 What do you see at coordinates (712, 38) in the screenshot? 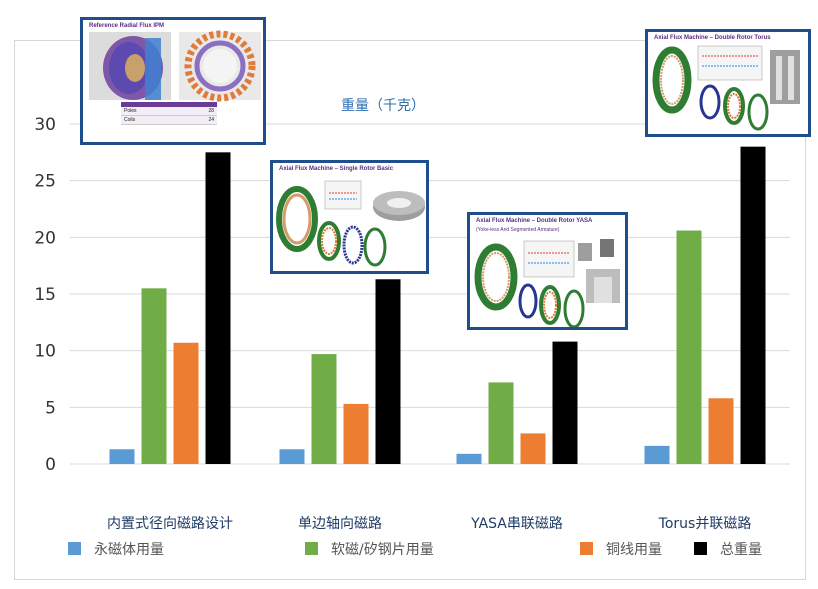
I see `inset-torus-title: Axial Flux Machine – Double Rotor Torus` at bounding box center [712, 38].